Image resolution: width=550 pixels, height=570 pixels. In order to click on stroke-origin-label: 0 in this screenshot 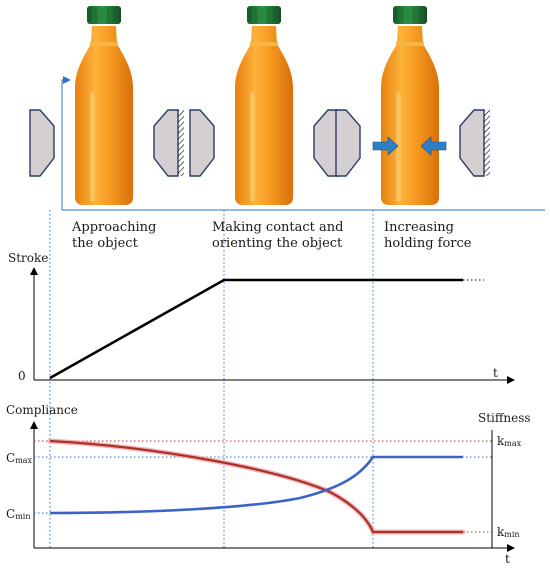, I will do `click(22, 376)`.